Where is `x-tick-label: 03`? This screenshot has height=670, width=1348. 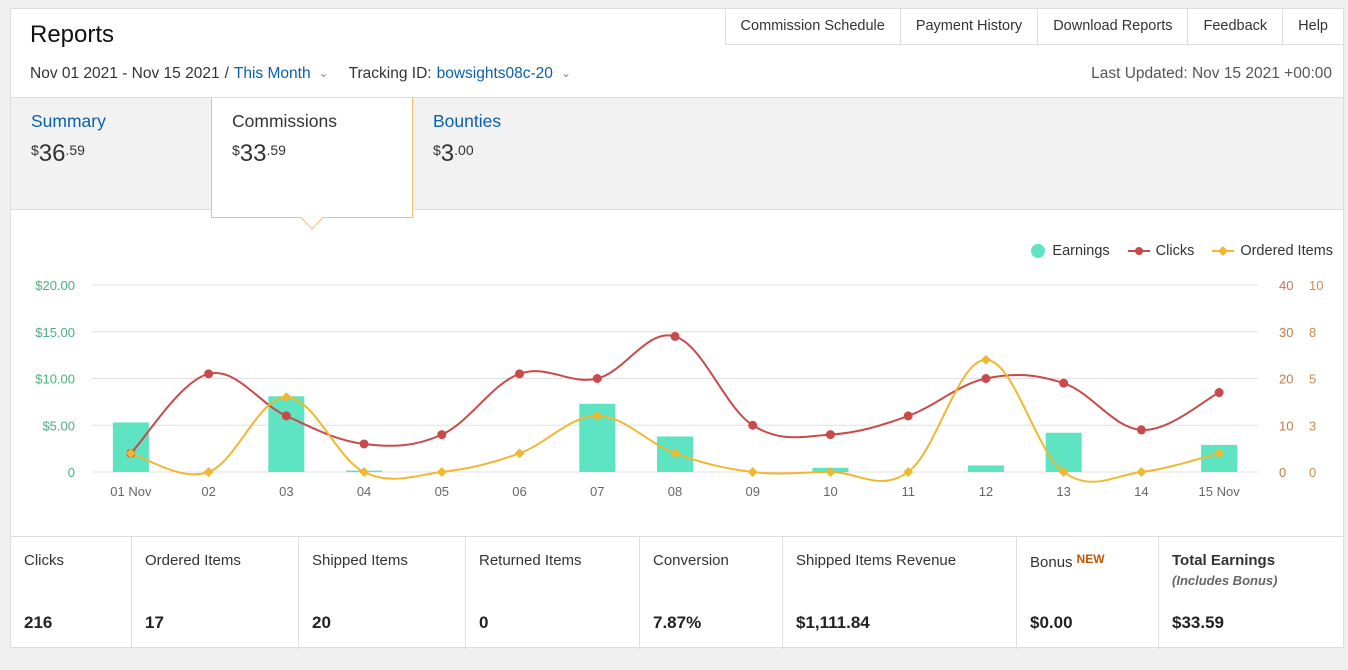 x-tick-label: 03 is located at coordinates (286, 491).